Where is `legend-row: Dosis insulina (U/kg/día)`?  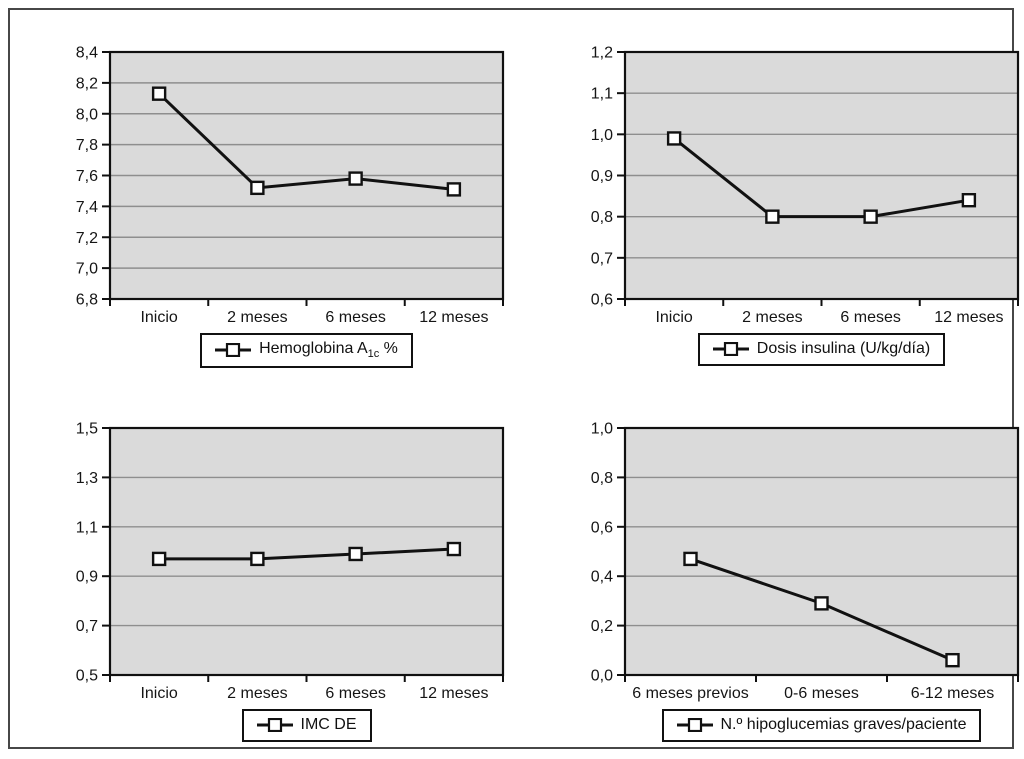
legend-row: Dosis insulina (U/kg/día) is located at coordinates (821, 349).